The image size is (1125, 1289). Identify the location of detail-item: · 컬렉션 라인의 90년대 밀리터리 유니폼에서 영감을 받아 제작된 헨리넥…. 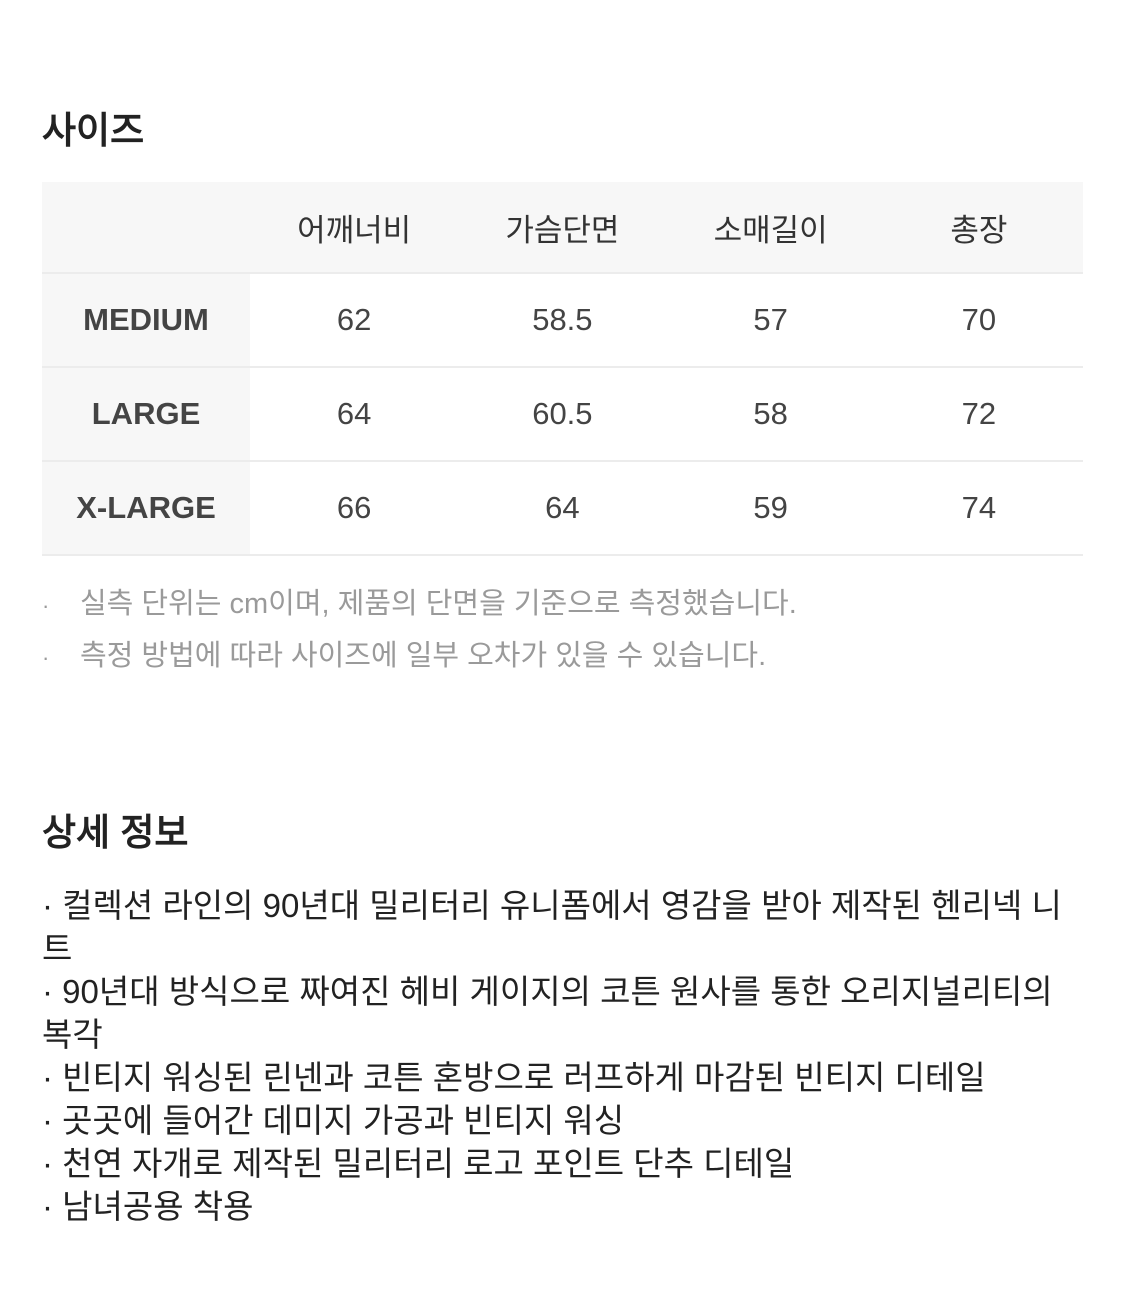
(552, 927).